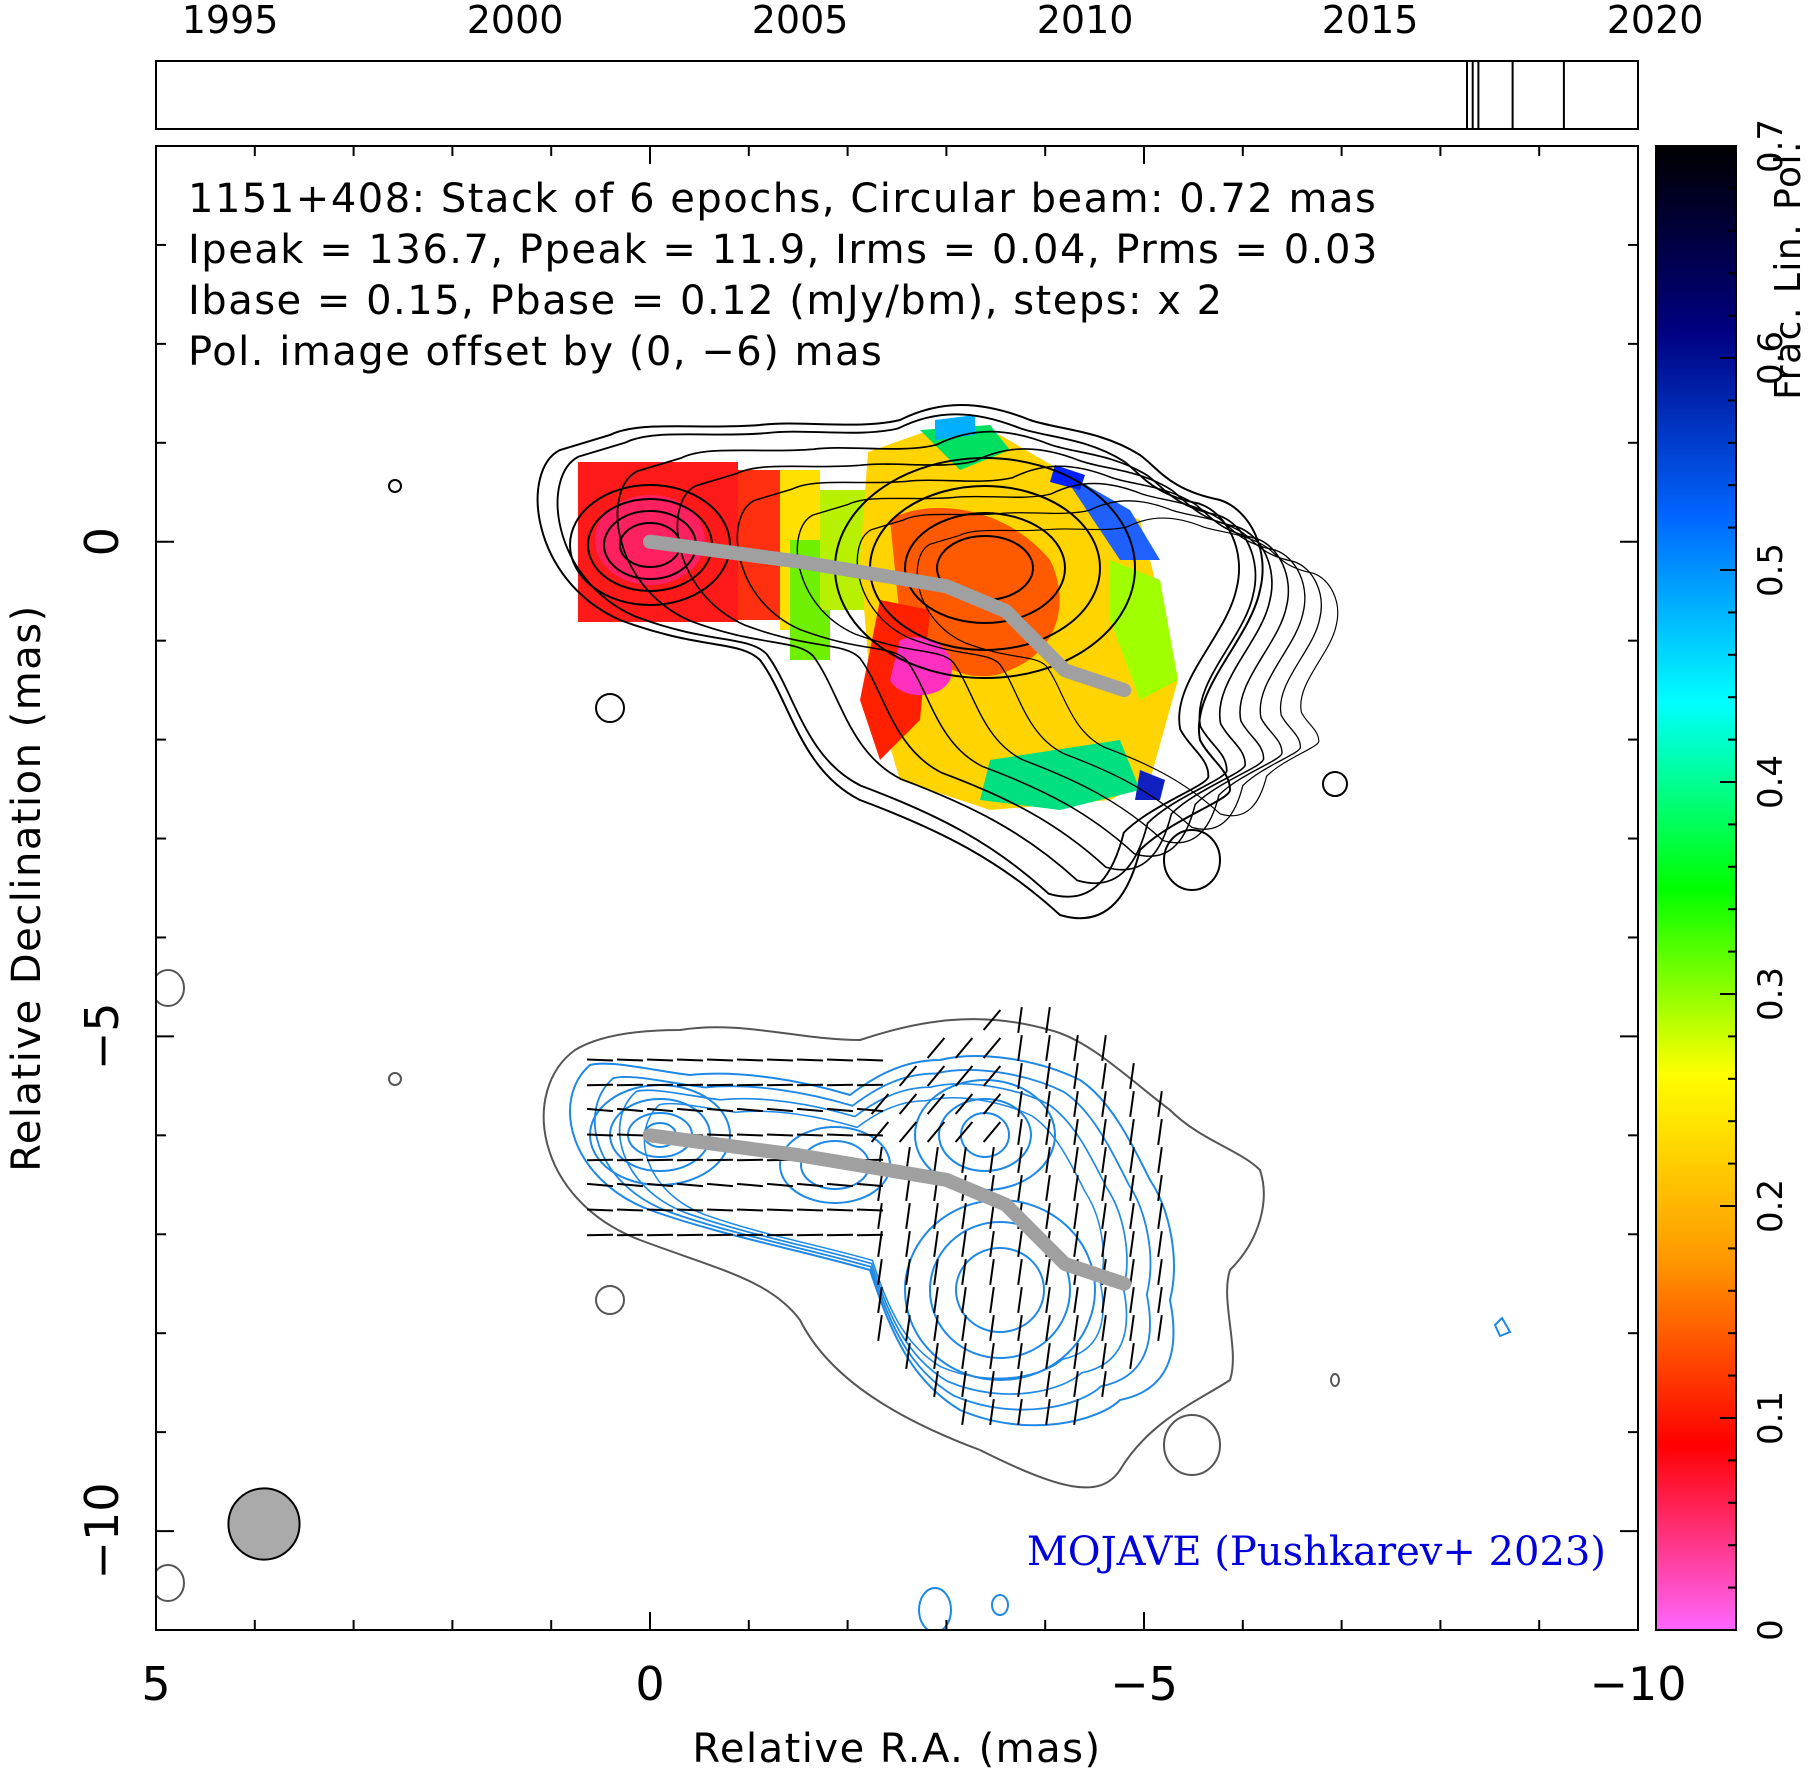  What do you see at coordinates (1637, 1684) in the screenshot?
I see `x-tick-label: −10` at bounding box center [1637, 1684].